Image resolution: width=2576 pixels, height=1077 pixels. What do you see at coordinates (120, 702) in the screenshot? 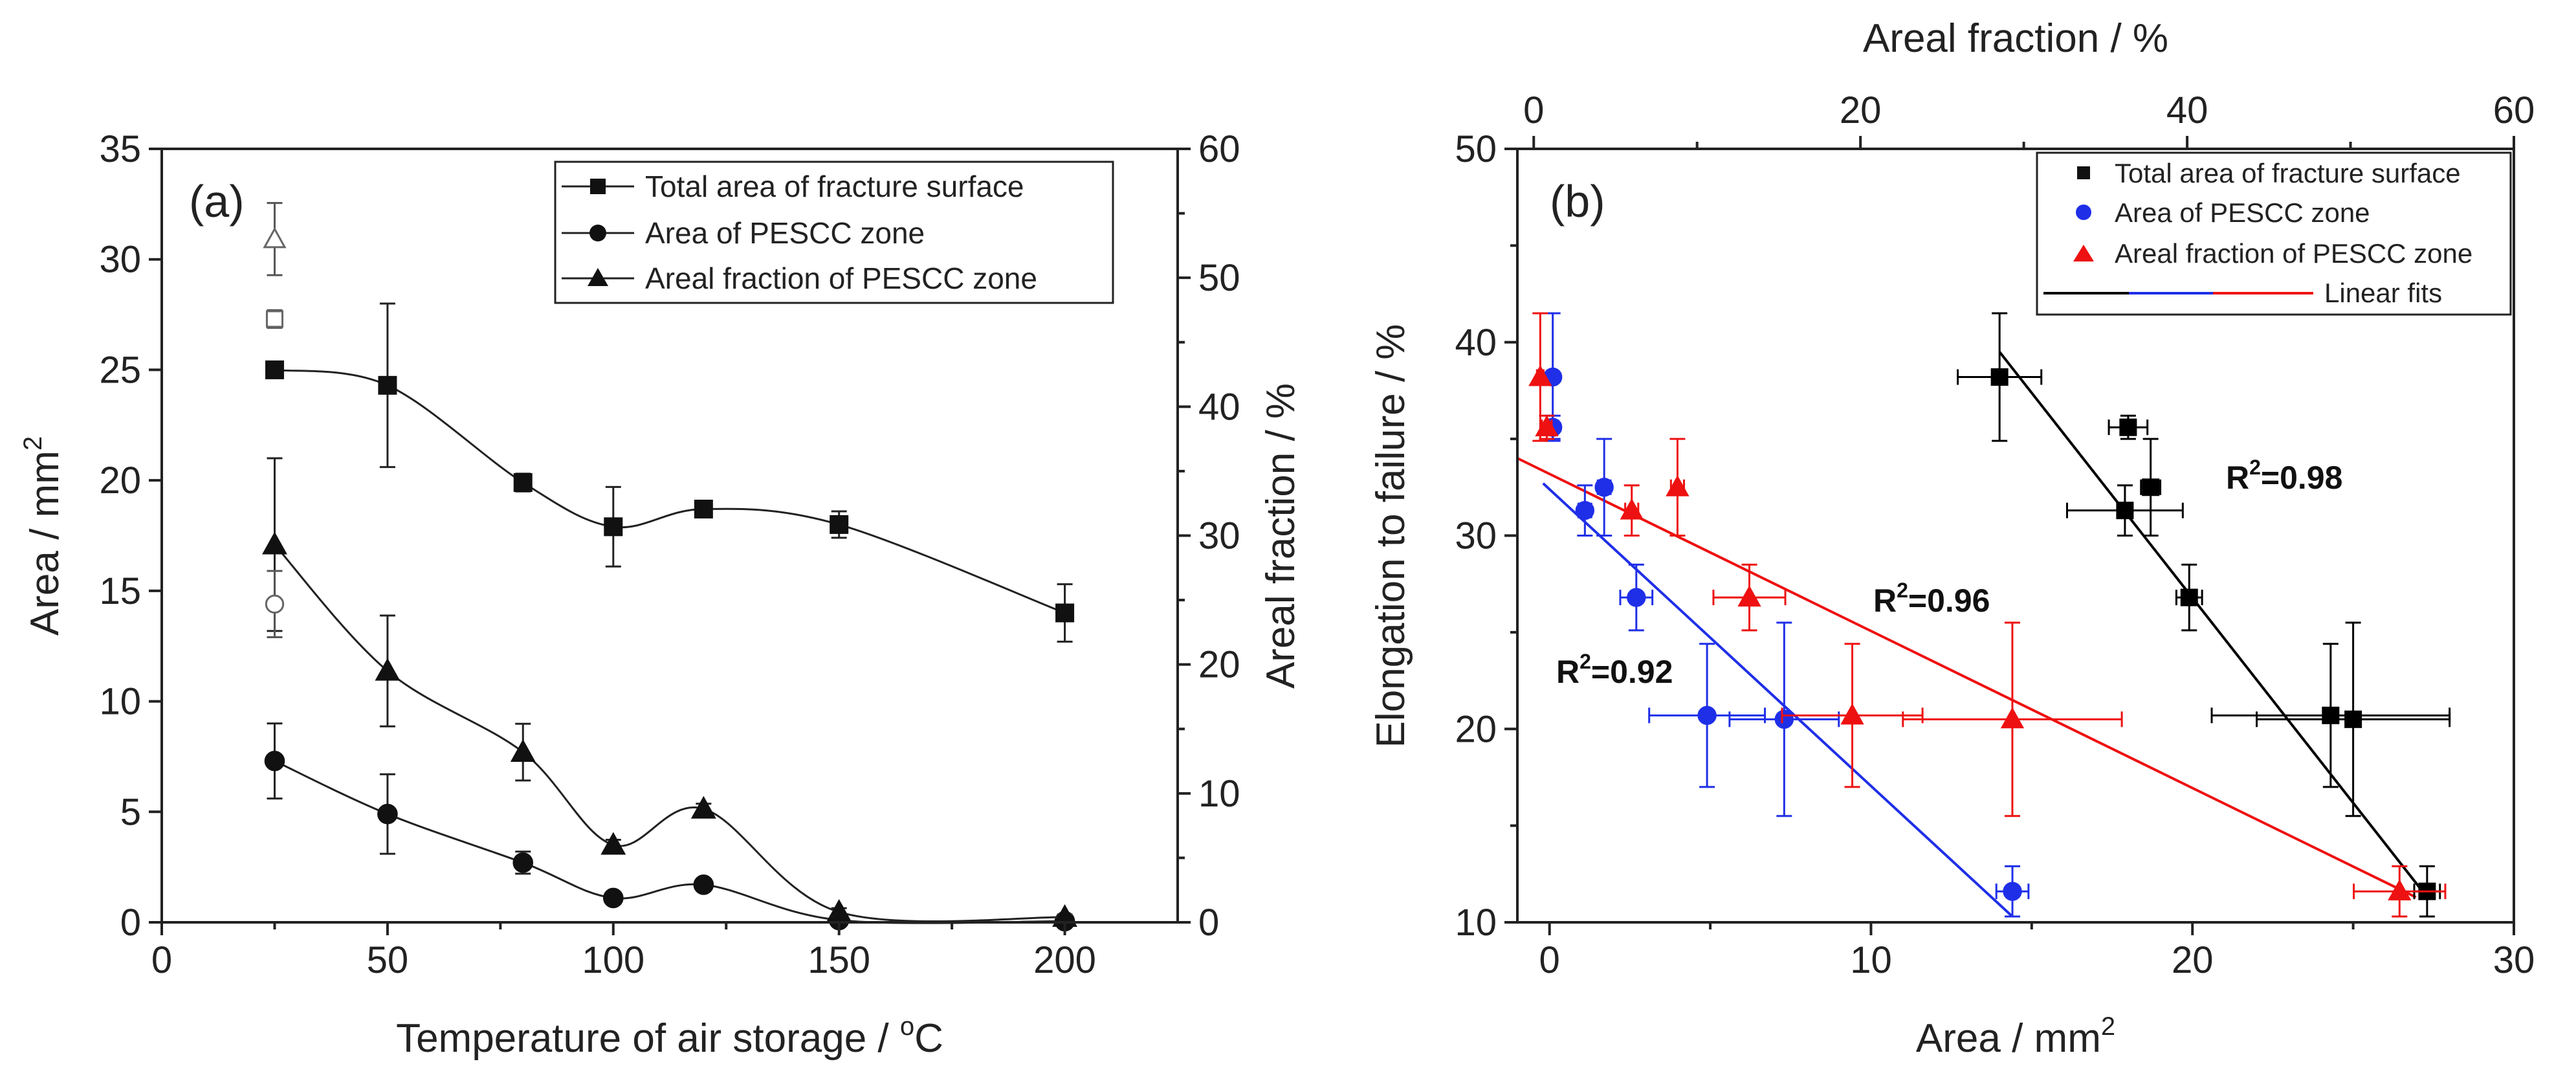
I see `a-ytick-label: 10` at bounding box center [120, 702].